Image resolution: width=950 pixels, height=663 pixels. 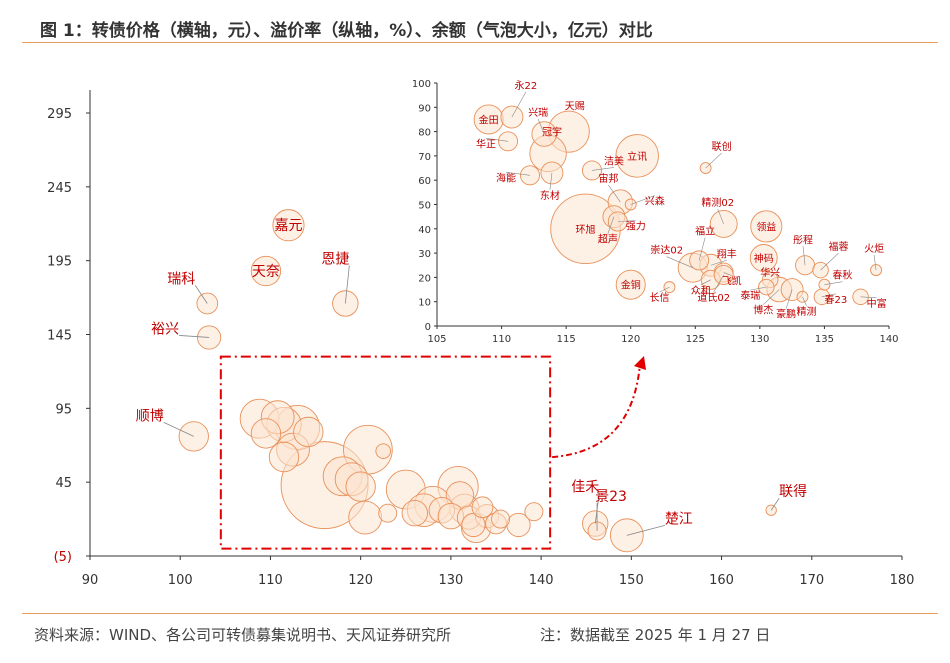 What do you see at coordinates (59, 262) in the screenshot?
I see `y-tick-label: 195` at bounding box center [59, 262].